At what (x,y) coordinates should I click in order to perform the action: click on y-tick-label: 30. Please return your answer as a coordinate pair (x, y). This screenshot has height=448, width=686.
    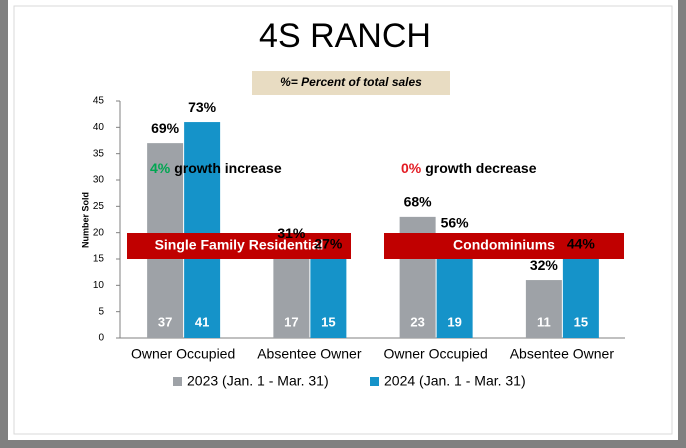
    Looking at the image, I should click on (99, 180).